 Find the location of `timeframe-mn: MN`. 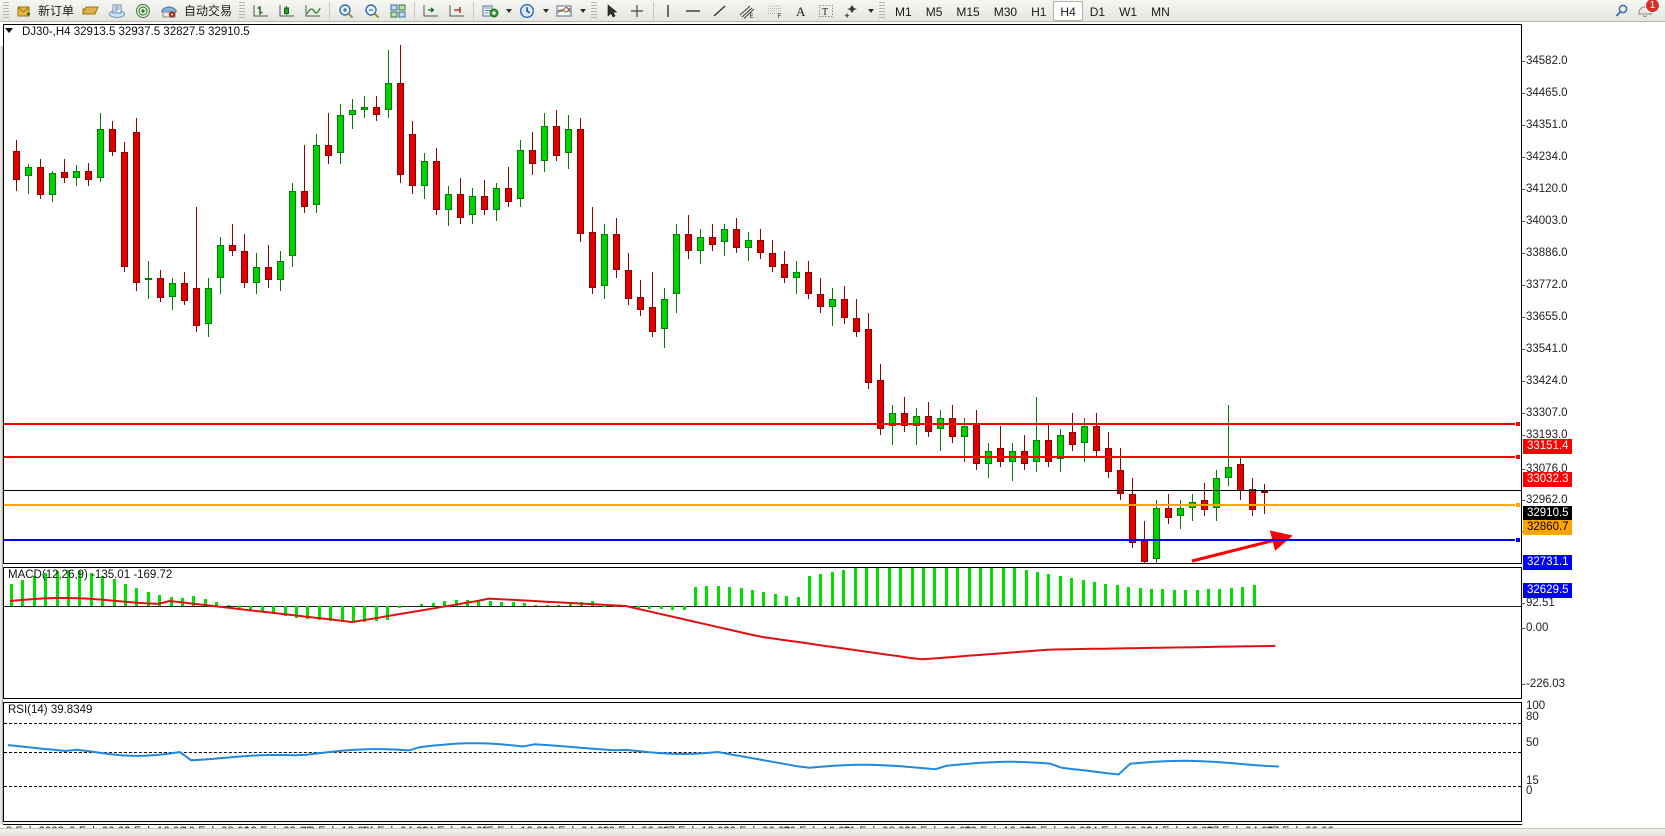

timeframe-mn: MN is located at coordinates (1160, 11).